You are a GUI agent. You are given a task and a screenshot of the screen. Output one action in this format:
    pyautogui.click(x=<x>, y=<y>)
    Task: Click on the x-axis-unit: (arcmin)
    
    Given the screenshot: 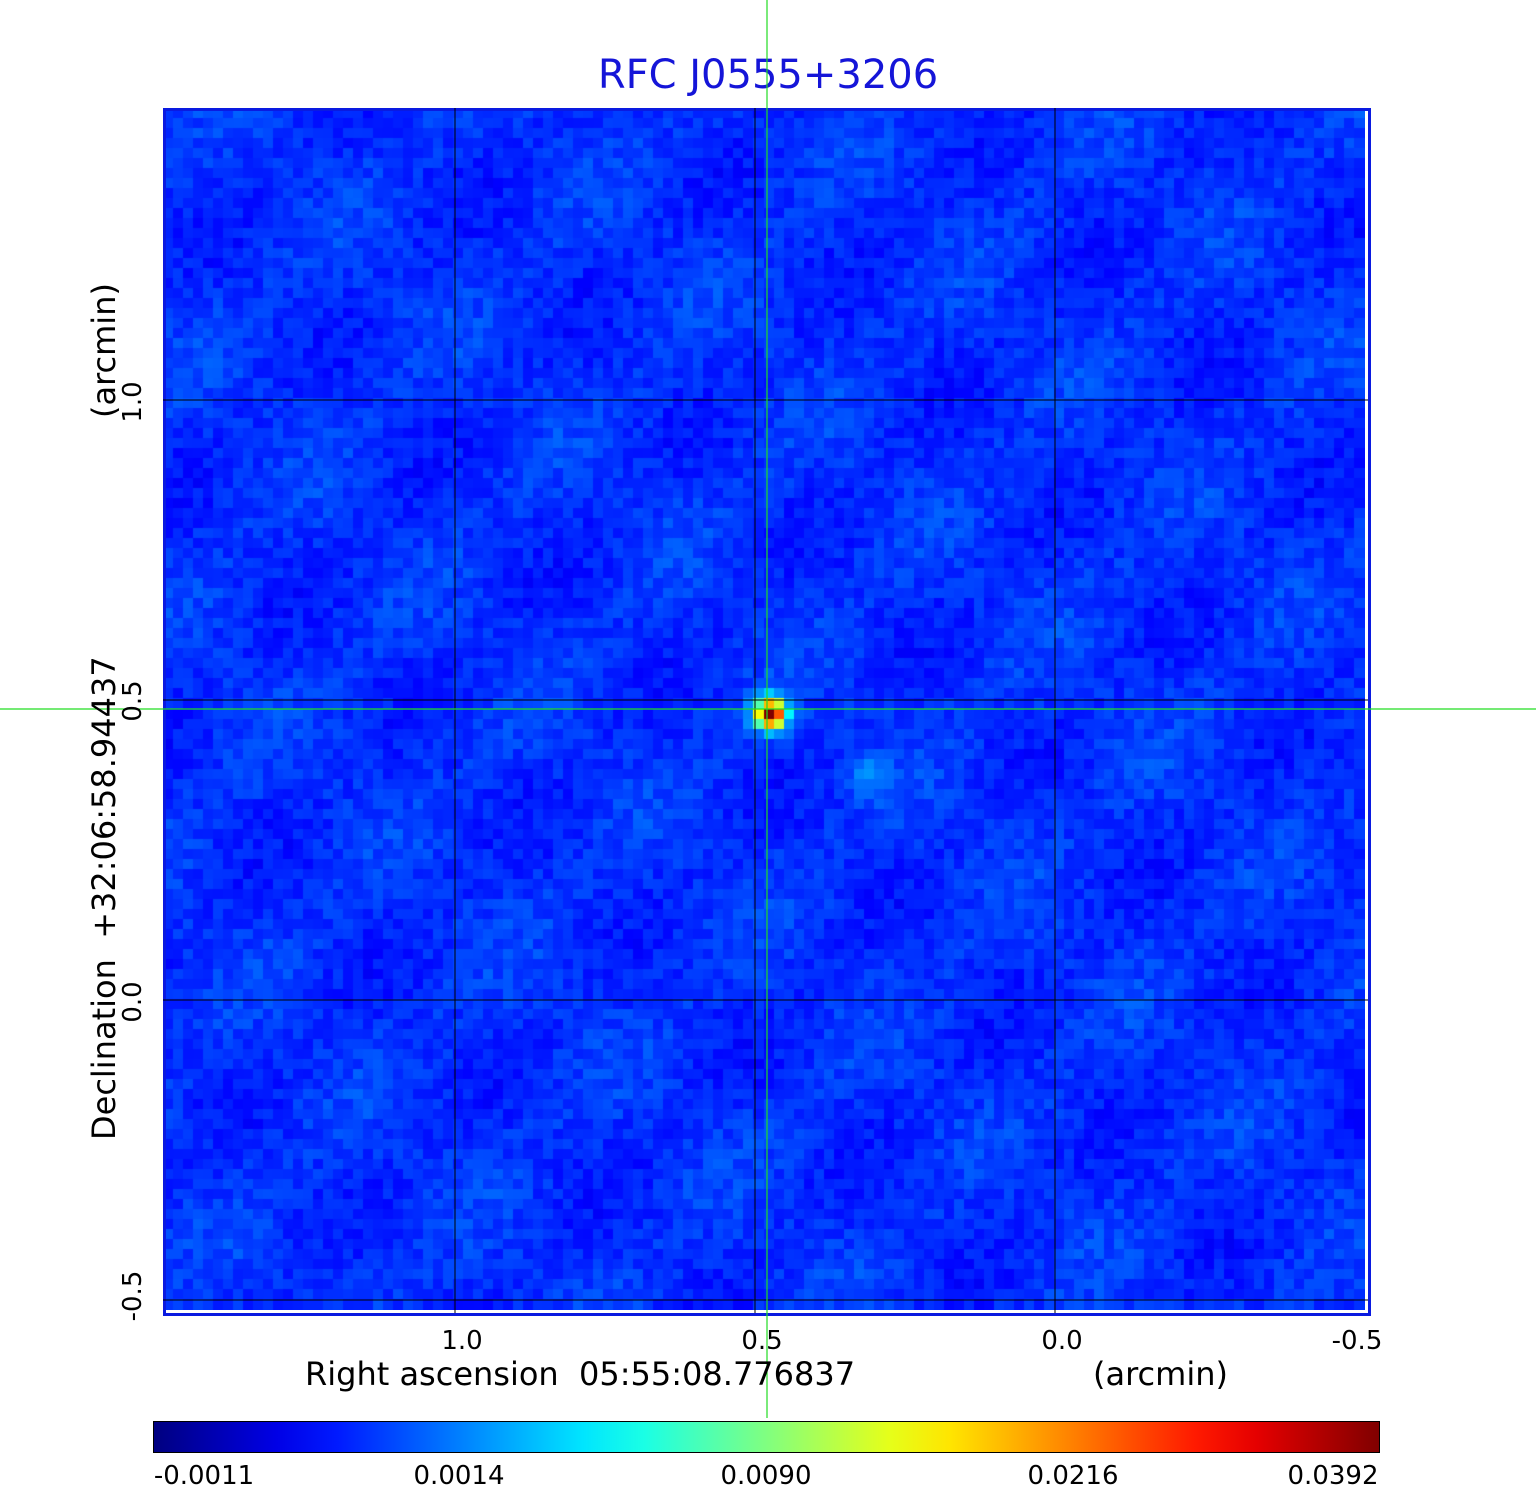 What is the action you would take?
    pyautogui.click(x=1160, y=1374)
    